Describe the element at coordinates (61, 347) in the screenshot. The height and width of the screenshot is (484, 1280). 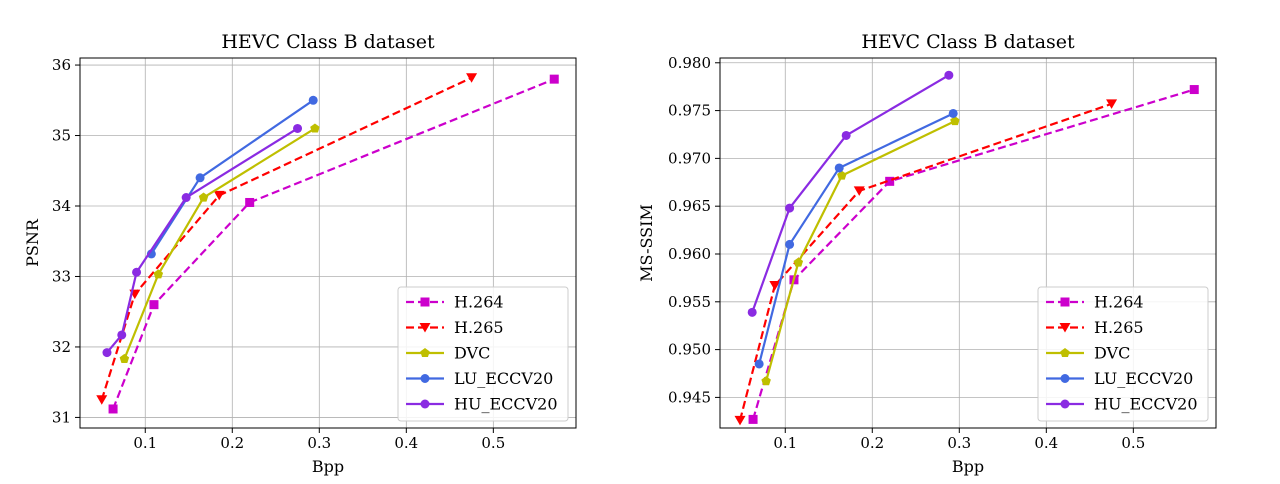
I see `y-tick-label: 32` at that location.